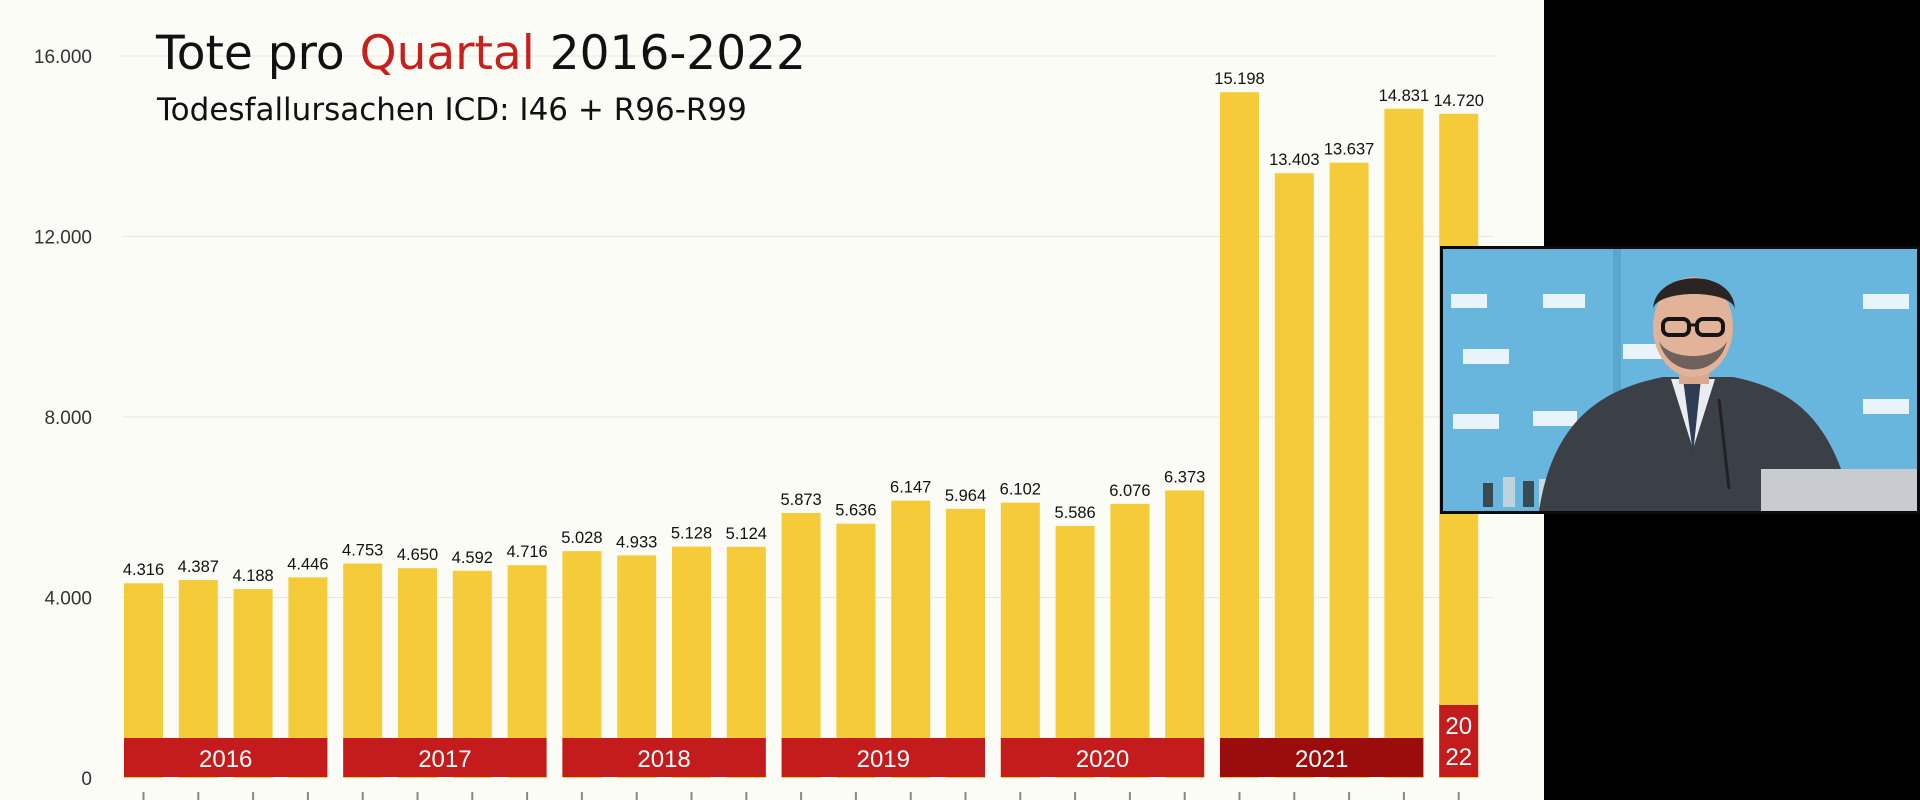 Image resolution: width=1920 pixels, height=800 pixels. What do you see at coordinates (1129, 491) in the screenshot?
I see `bar-value-label: 6.076` at bounding box center [1129, 491].